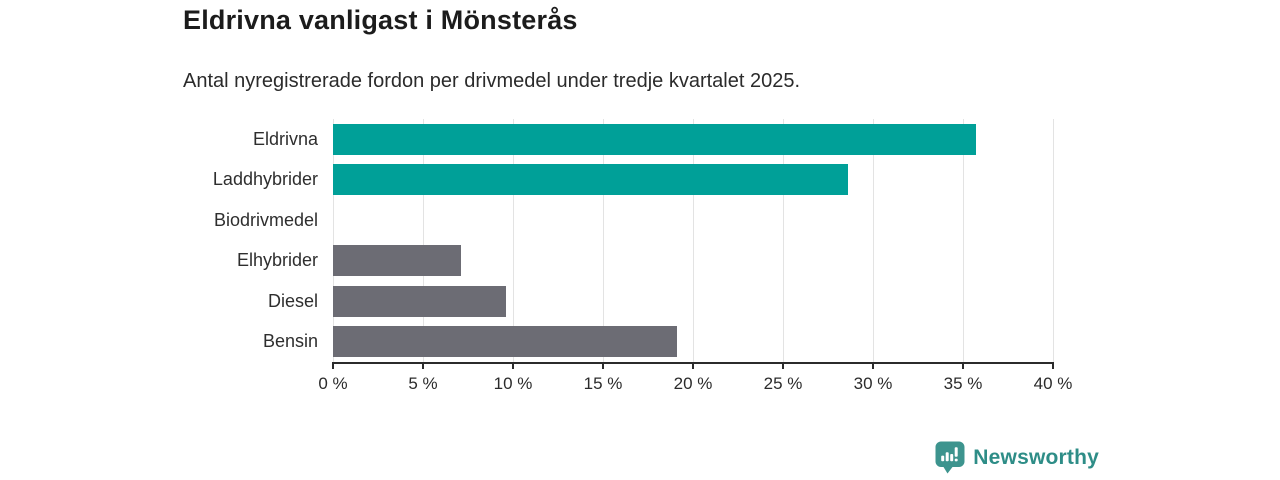  I want to click on x-axis-tick-label: 25 %, so click(783, 383).